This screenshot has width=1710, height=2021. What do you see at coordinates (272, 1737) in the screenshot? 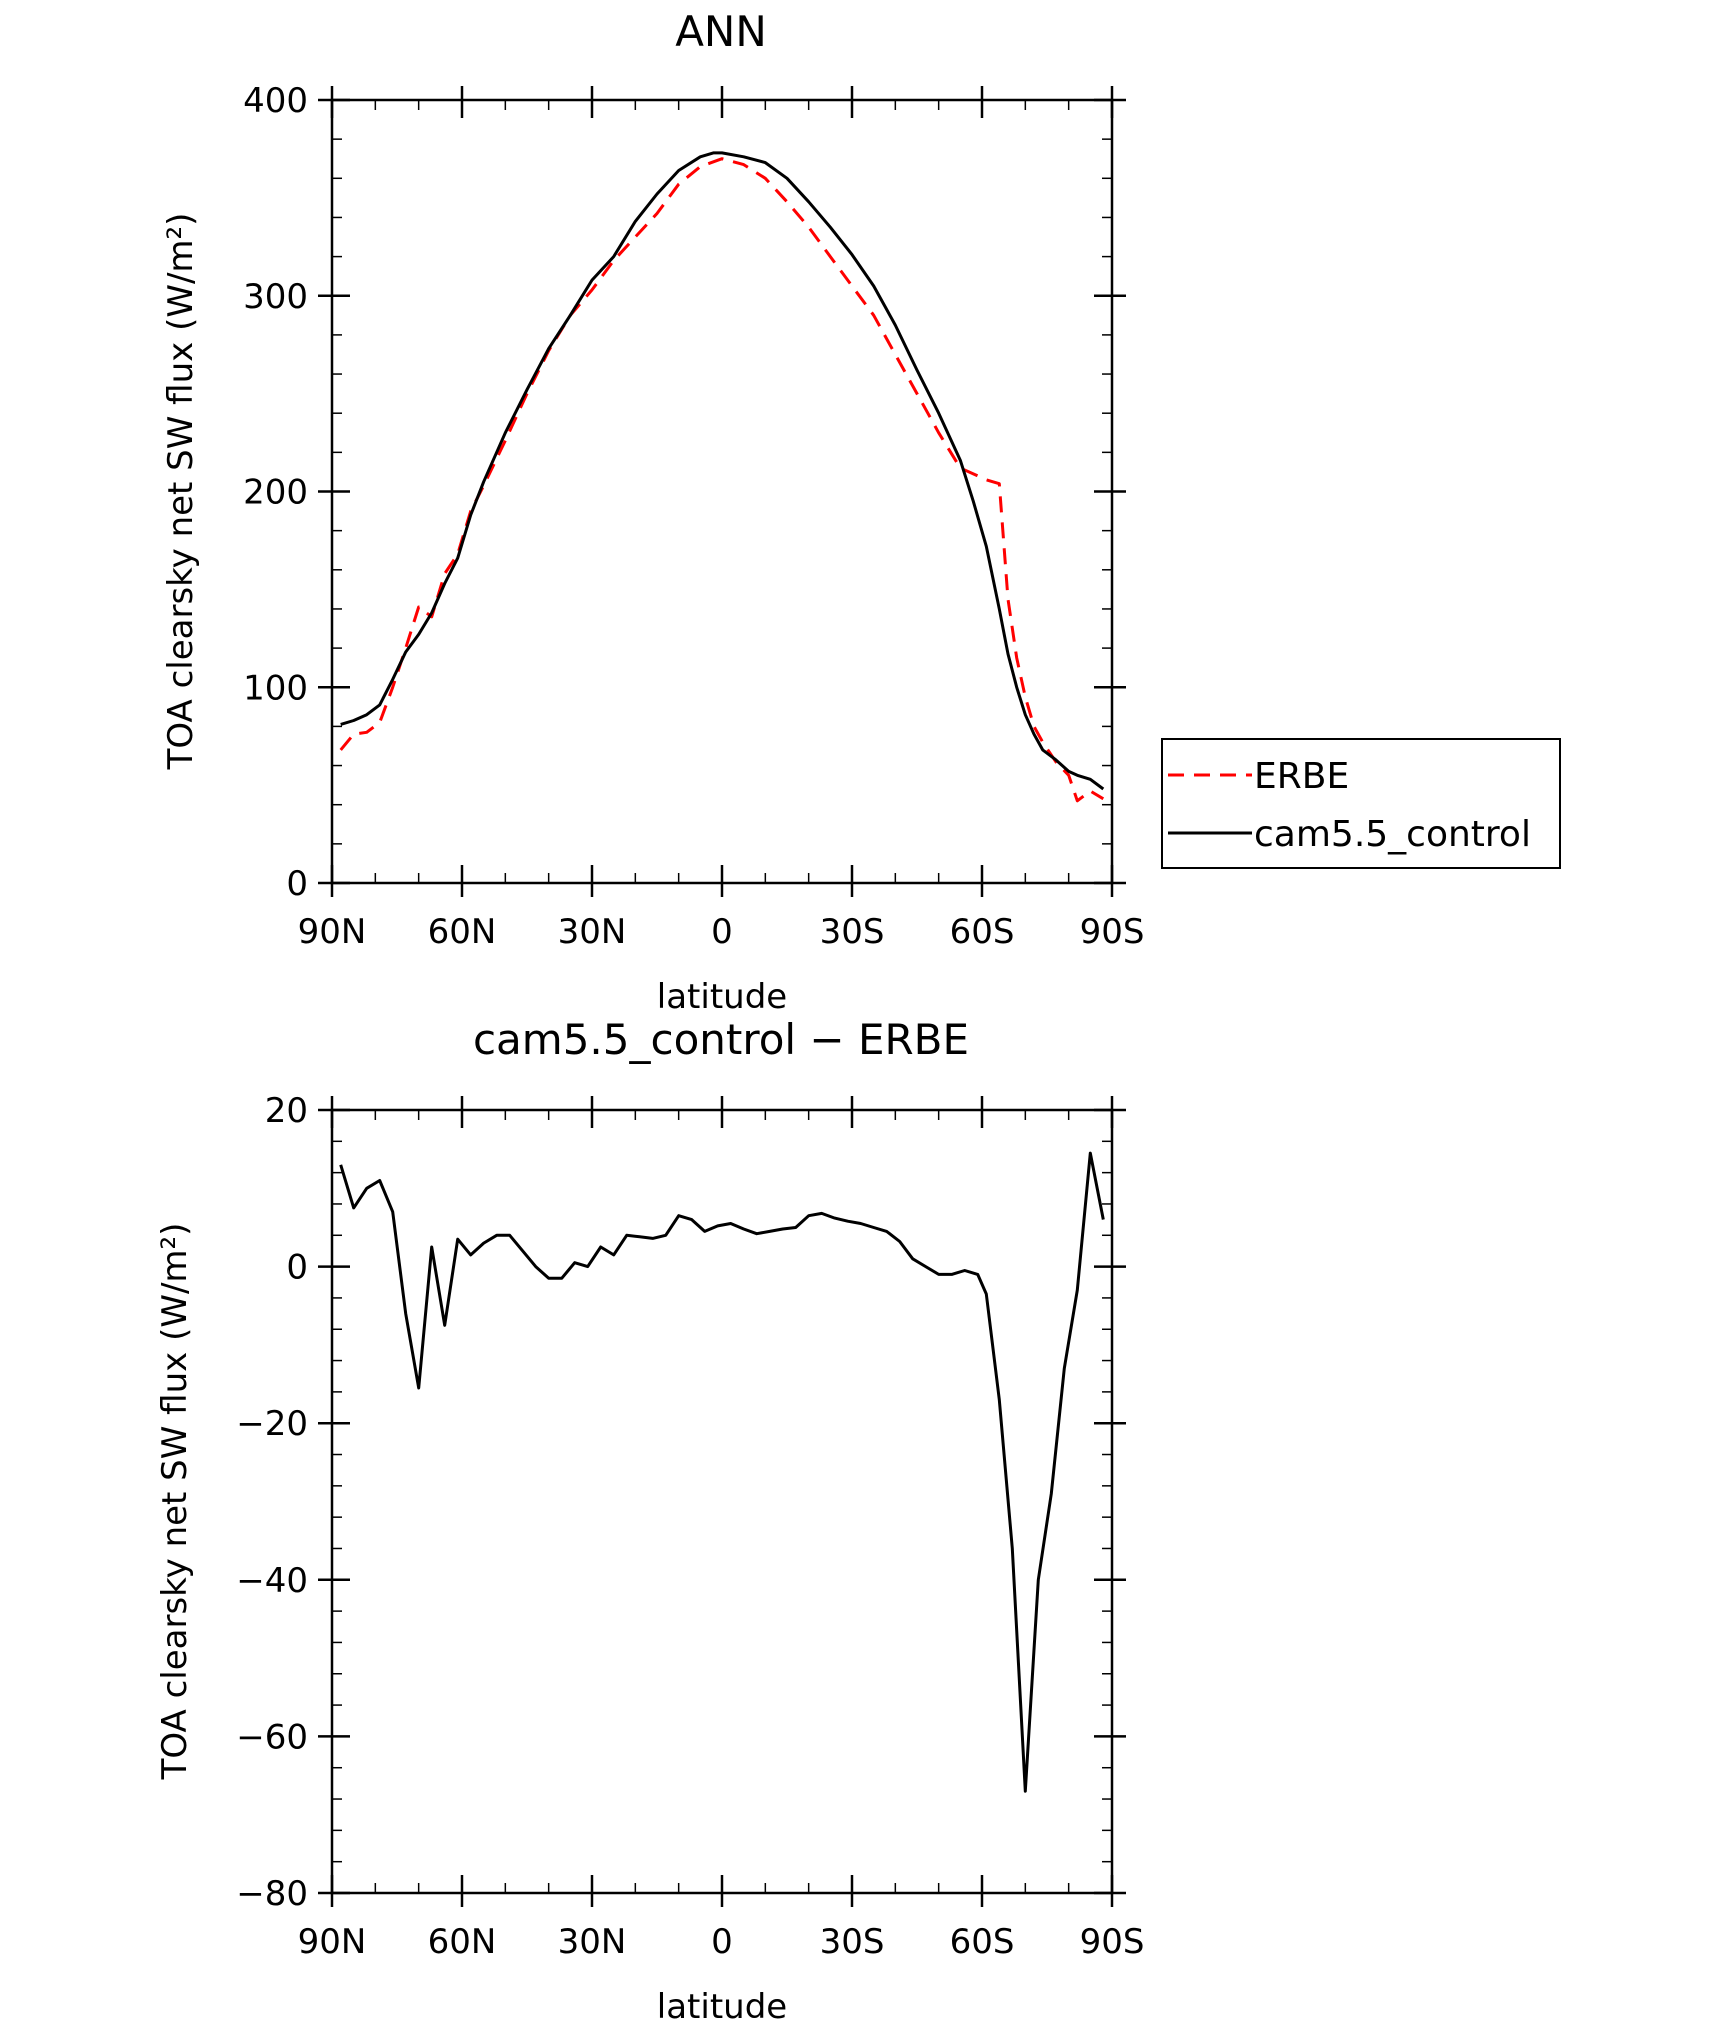
I see `y-tick-label: −60` at bounding box center [272, 1737].